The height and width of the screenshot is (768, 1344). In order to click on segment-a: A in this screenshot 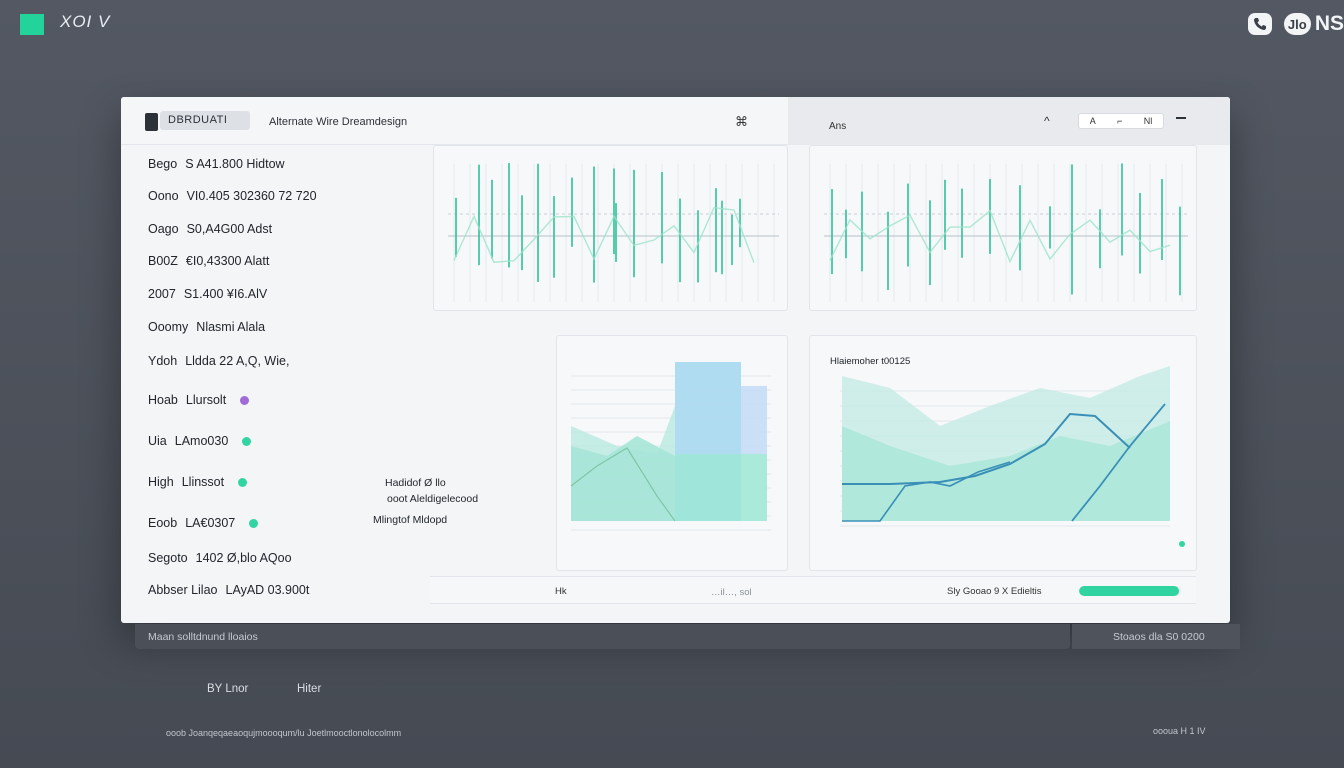, I will do `click(1092, 121)`.